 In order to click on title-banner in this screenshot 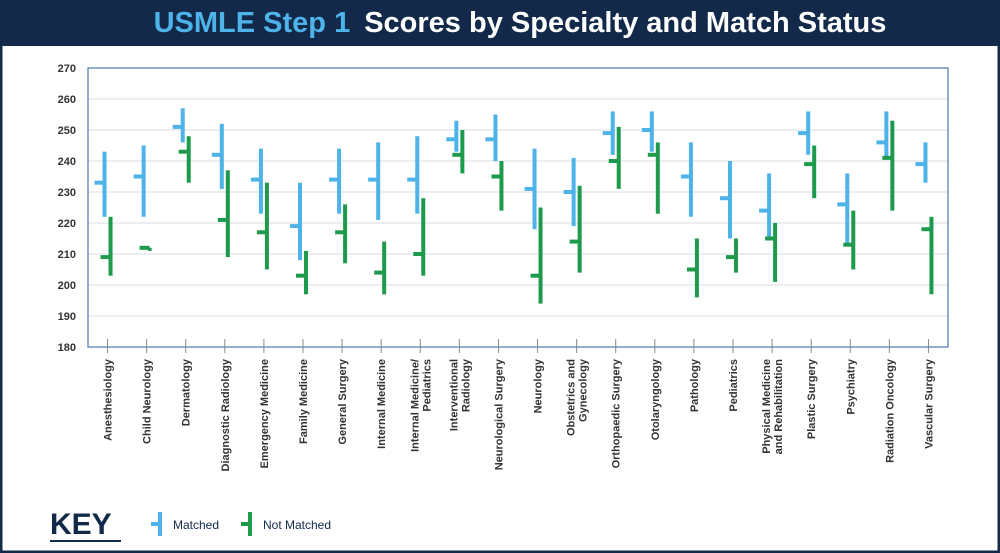, I will do `click(500, 23)`.